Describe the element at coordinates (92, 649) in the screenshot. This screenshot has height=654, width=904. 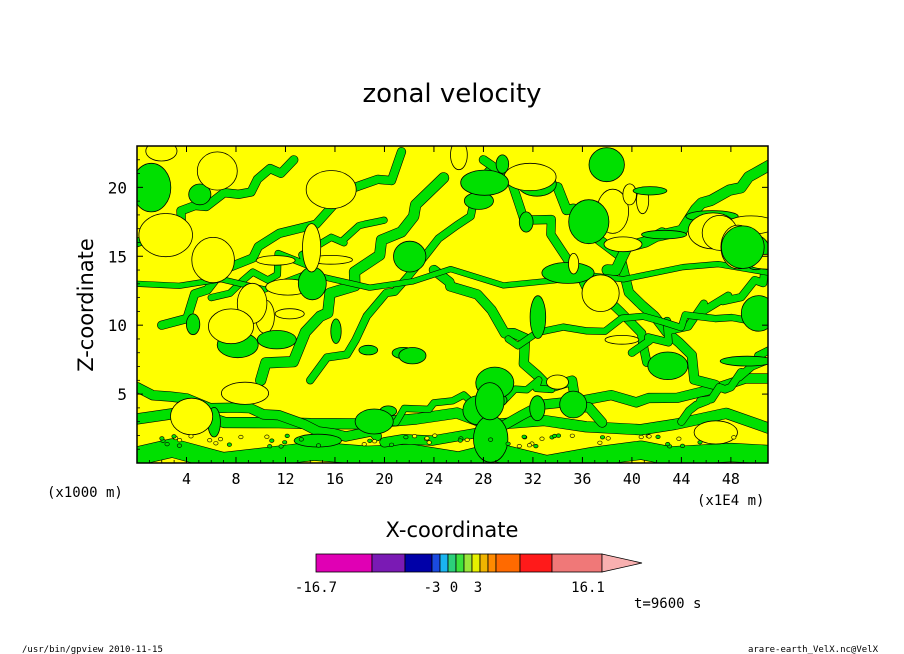
I see `footer-left: /usr/bin/gpview 2010-11-15` at that location.